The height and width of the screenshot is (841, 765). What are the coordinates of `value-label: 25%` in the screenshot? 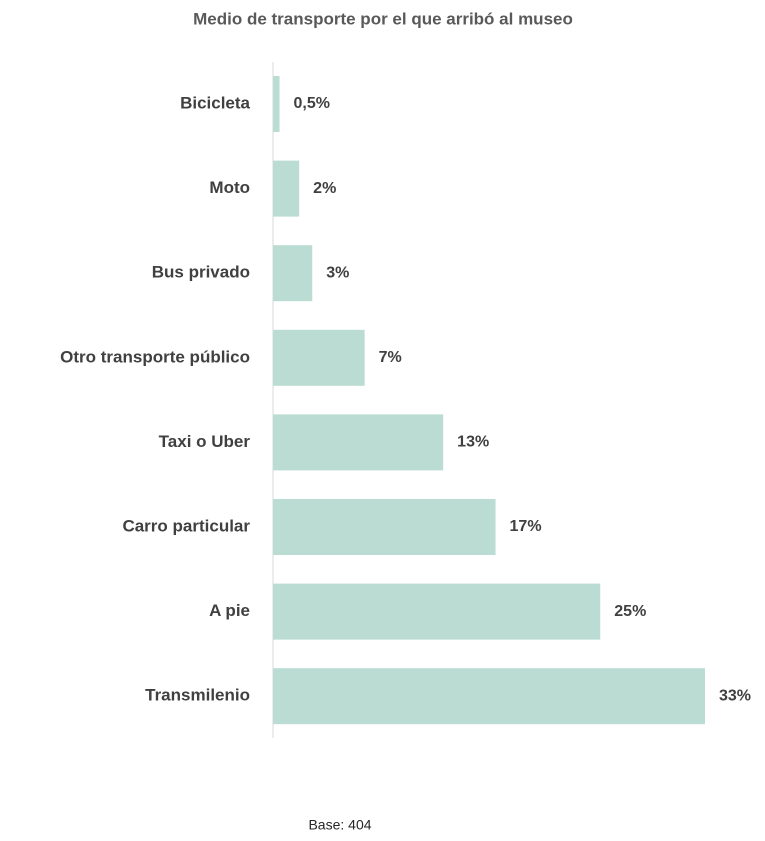 It's located at (630, 611).